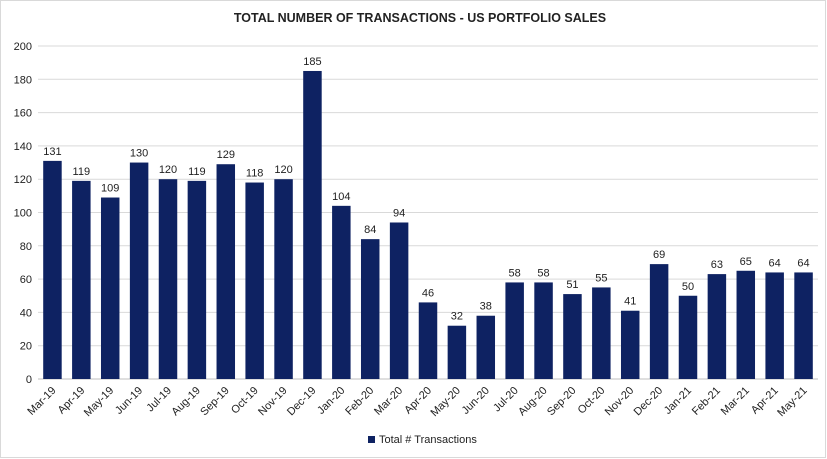  What do you see at coordinates (428, 440) in the screenshot?
I see `legend-label: Total # Transactions` at bounding box center [428, 440].